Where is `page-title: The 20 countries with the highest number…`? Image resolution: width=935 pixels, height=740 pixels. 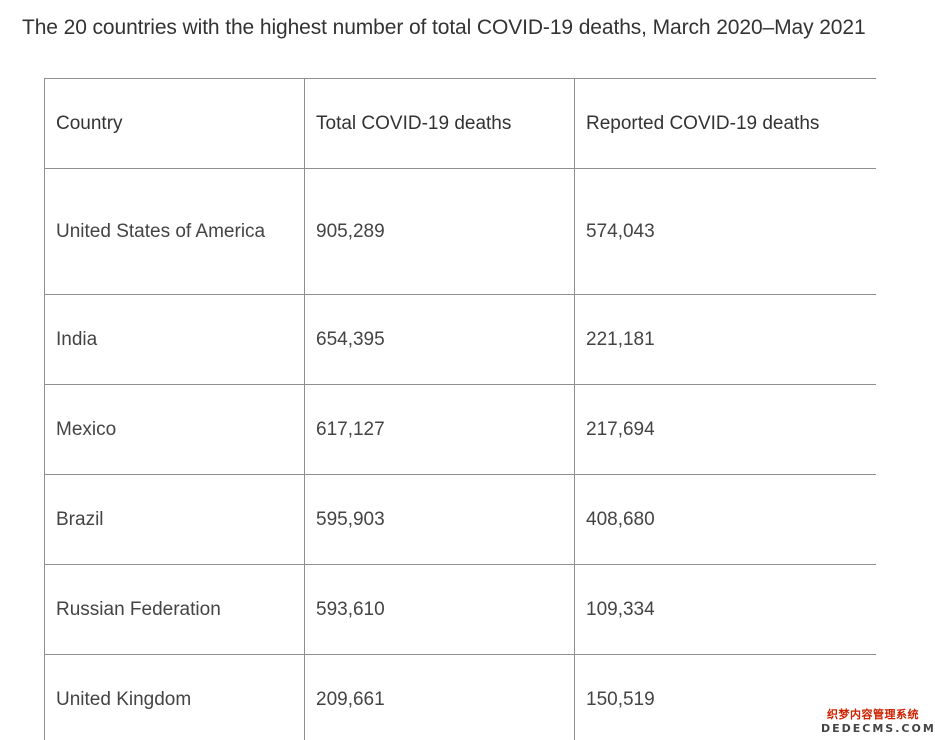
page-title: The 20 countries with the highest number… is located at coordinates (444, 27).